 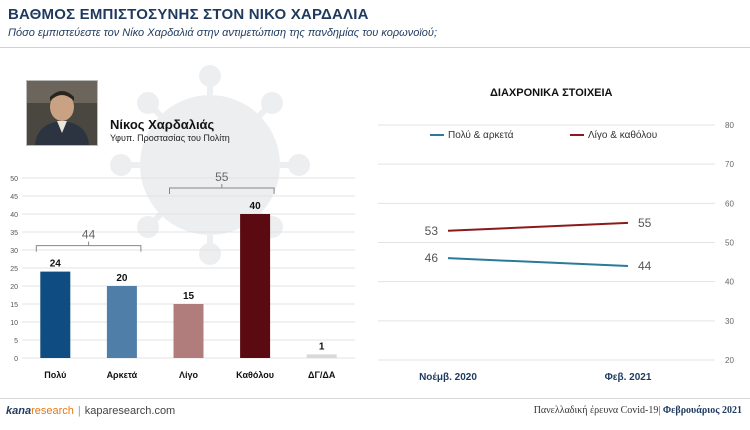 What do you see at coordinates (19, 411) in the screenshot?
I see `brand-kana: kana` at bounding box center [19, 411].